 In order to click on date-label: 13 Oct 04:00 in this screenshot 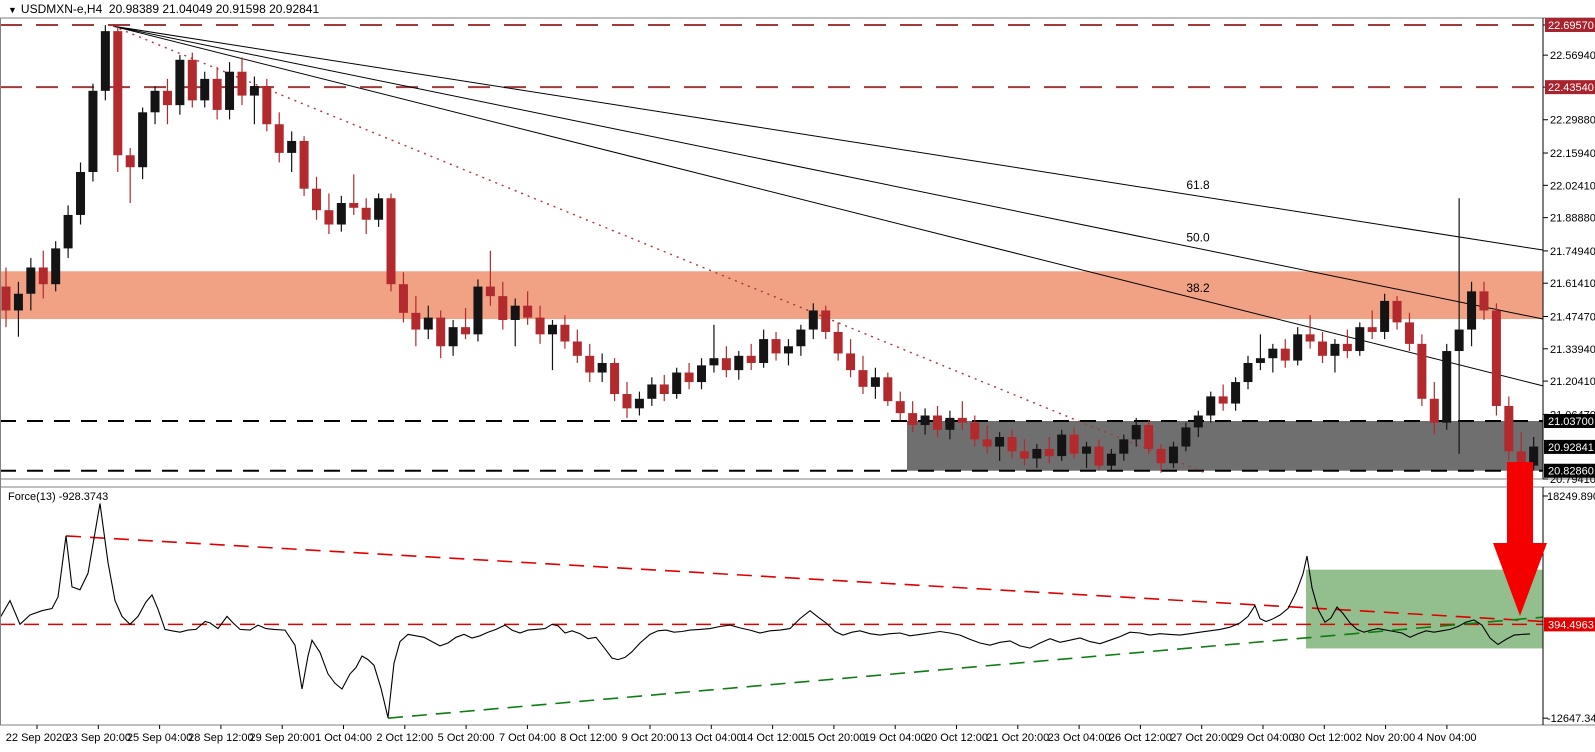, I will do `click(711, 738)`.